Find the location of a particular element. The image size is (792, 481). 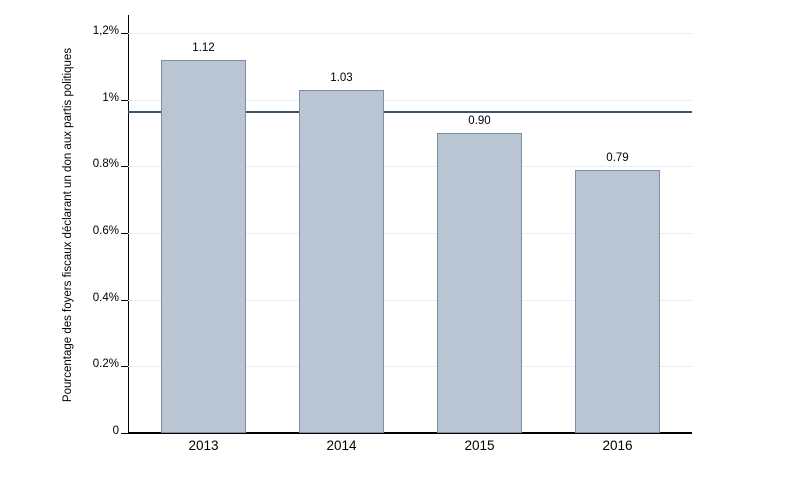

y-tick-label: 0.6% is located at coordinates (105, 231).